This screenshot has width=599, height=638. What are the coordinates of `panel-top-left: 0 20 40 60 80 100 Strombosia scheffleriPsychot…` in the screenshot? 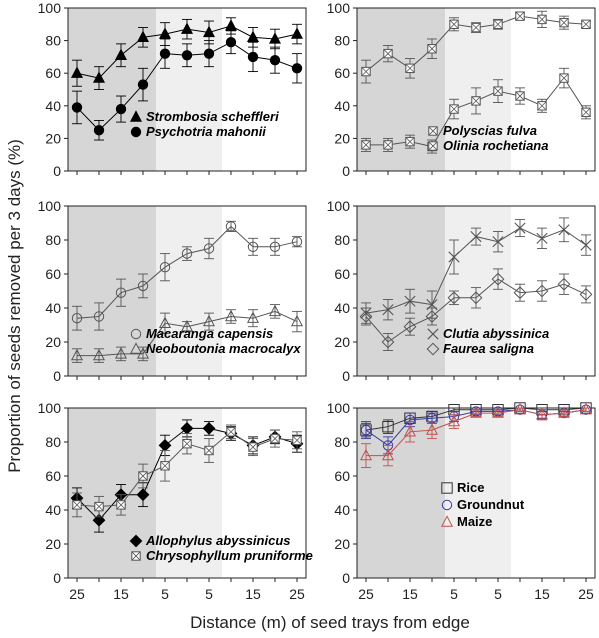 It's located at (172, 89).